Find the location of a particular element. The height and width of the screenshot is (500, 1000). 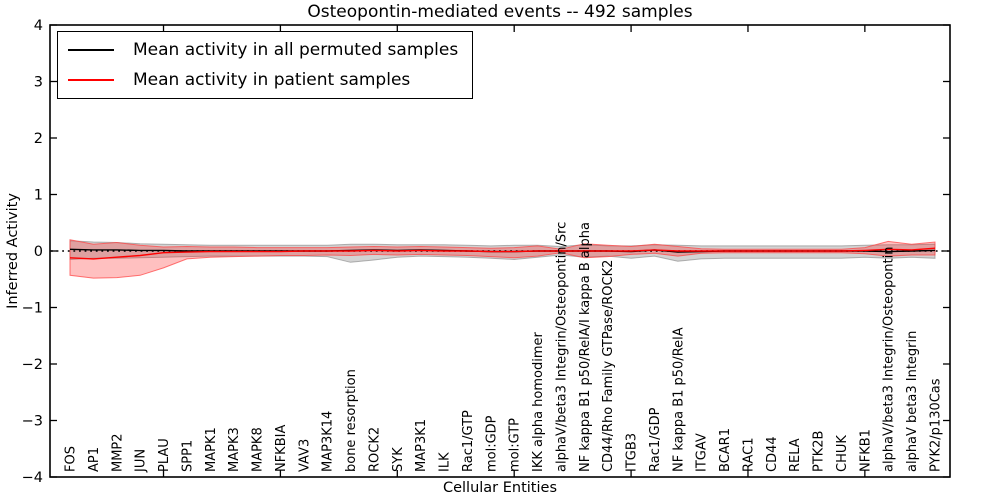

y-tick-label: 1 is located at coordinates (38, 196).